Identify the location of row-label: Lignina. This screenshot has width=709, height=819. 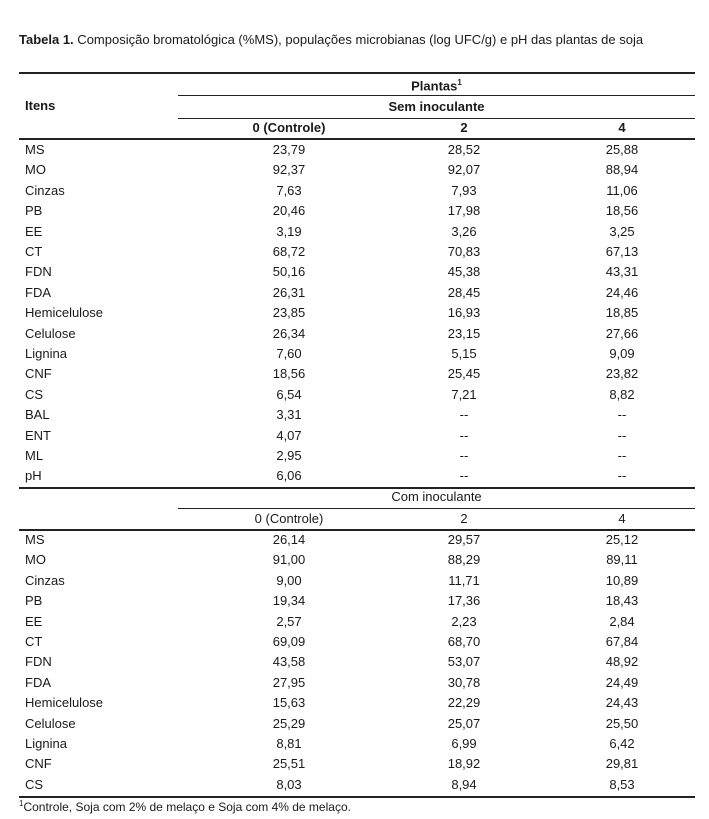
(46, 353).